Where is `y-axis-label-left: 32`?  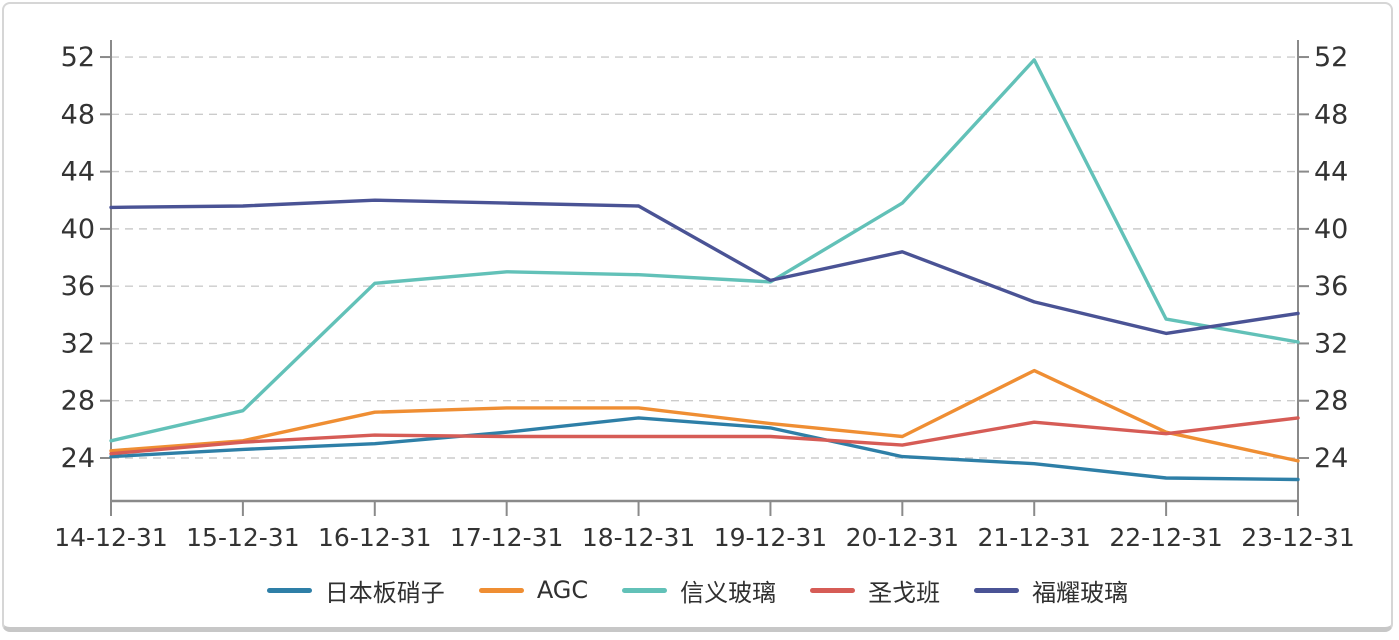
y-axis-label-left: 32 is located at coordinates (78, 343).